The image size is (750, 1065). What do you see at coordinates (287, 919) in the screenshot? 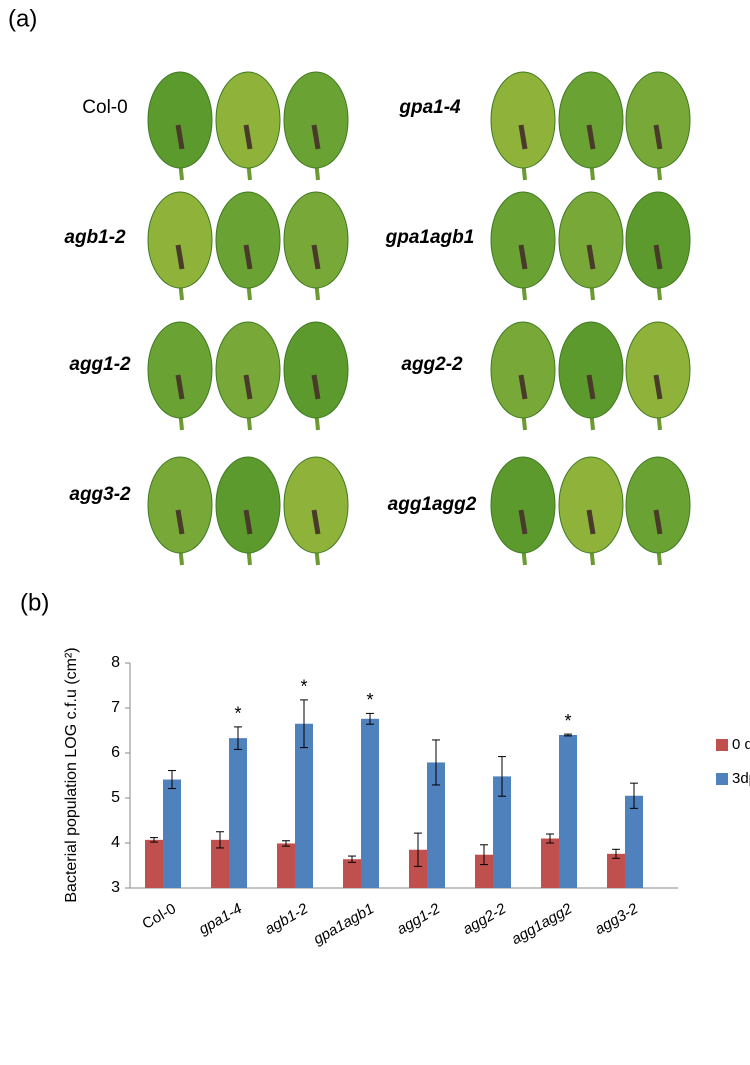
I see `x-tick-label: agb1-2` at bounding box center [287, 919].